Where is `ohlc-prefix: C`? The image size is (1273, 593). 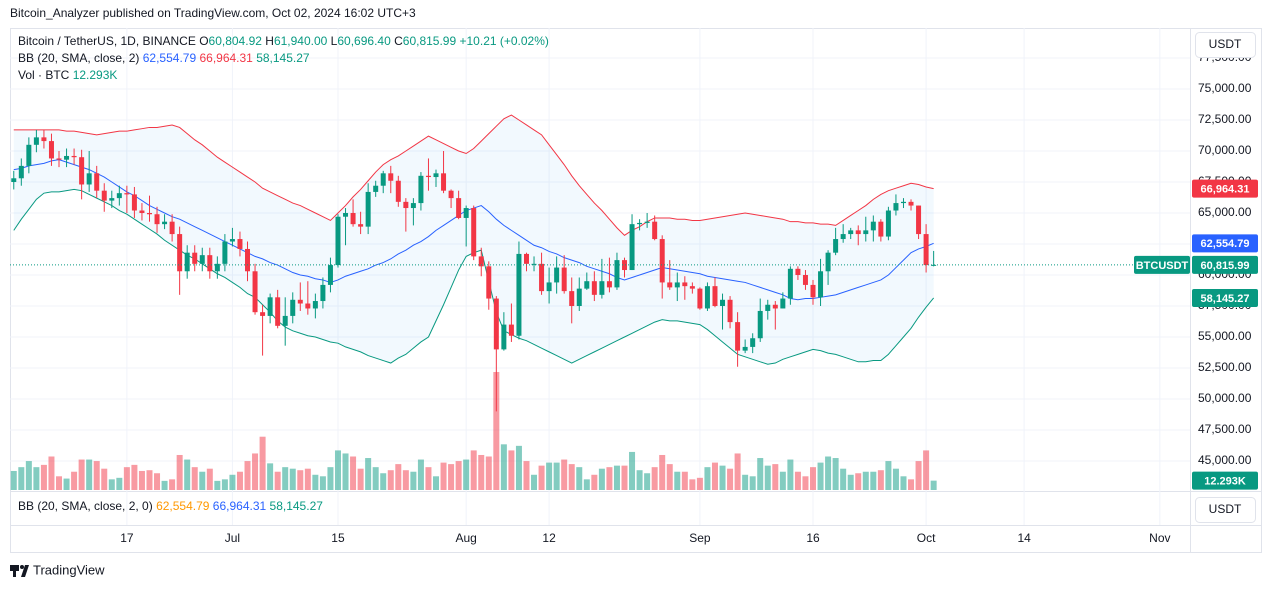
ohlc-prefix: C is located at coordinates (398, 41).